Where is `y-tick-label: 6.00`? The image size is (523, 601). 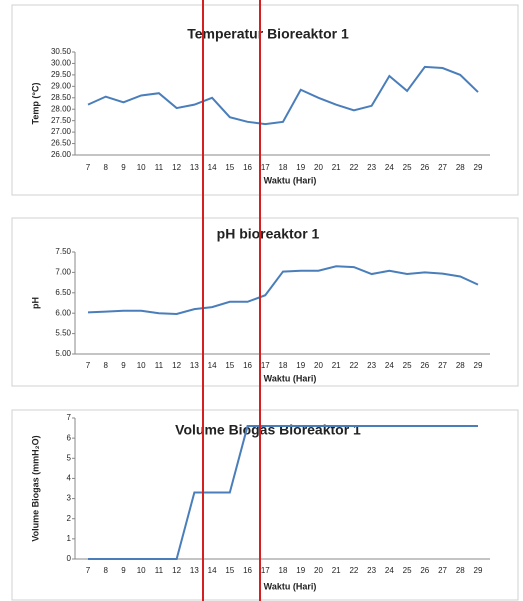 y-tick-label: 6.00 is located at coordinates (63, 312).